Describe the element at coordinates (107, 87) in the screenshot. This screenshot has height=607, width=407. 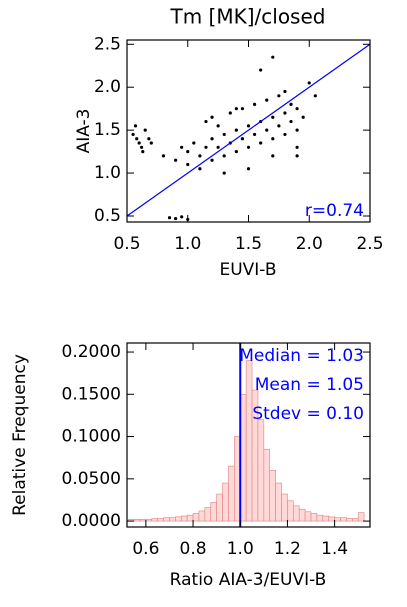
I see `y-tick-label: 2.0` at that location.